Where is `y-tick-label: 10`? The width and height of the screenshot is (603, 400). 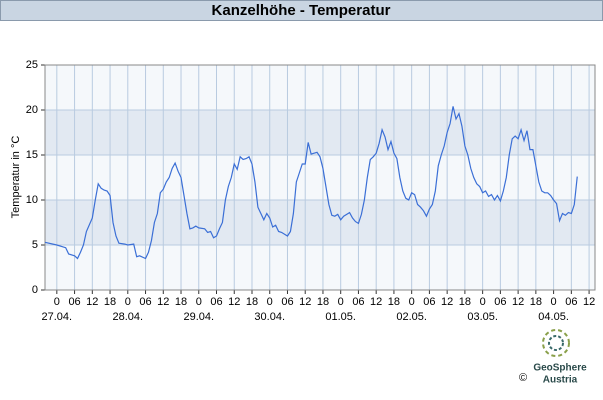 y-tick-label: 10 is located at coordinates (32, 200).